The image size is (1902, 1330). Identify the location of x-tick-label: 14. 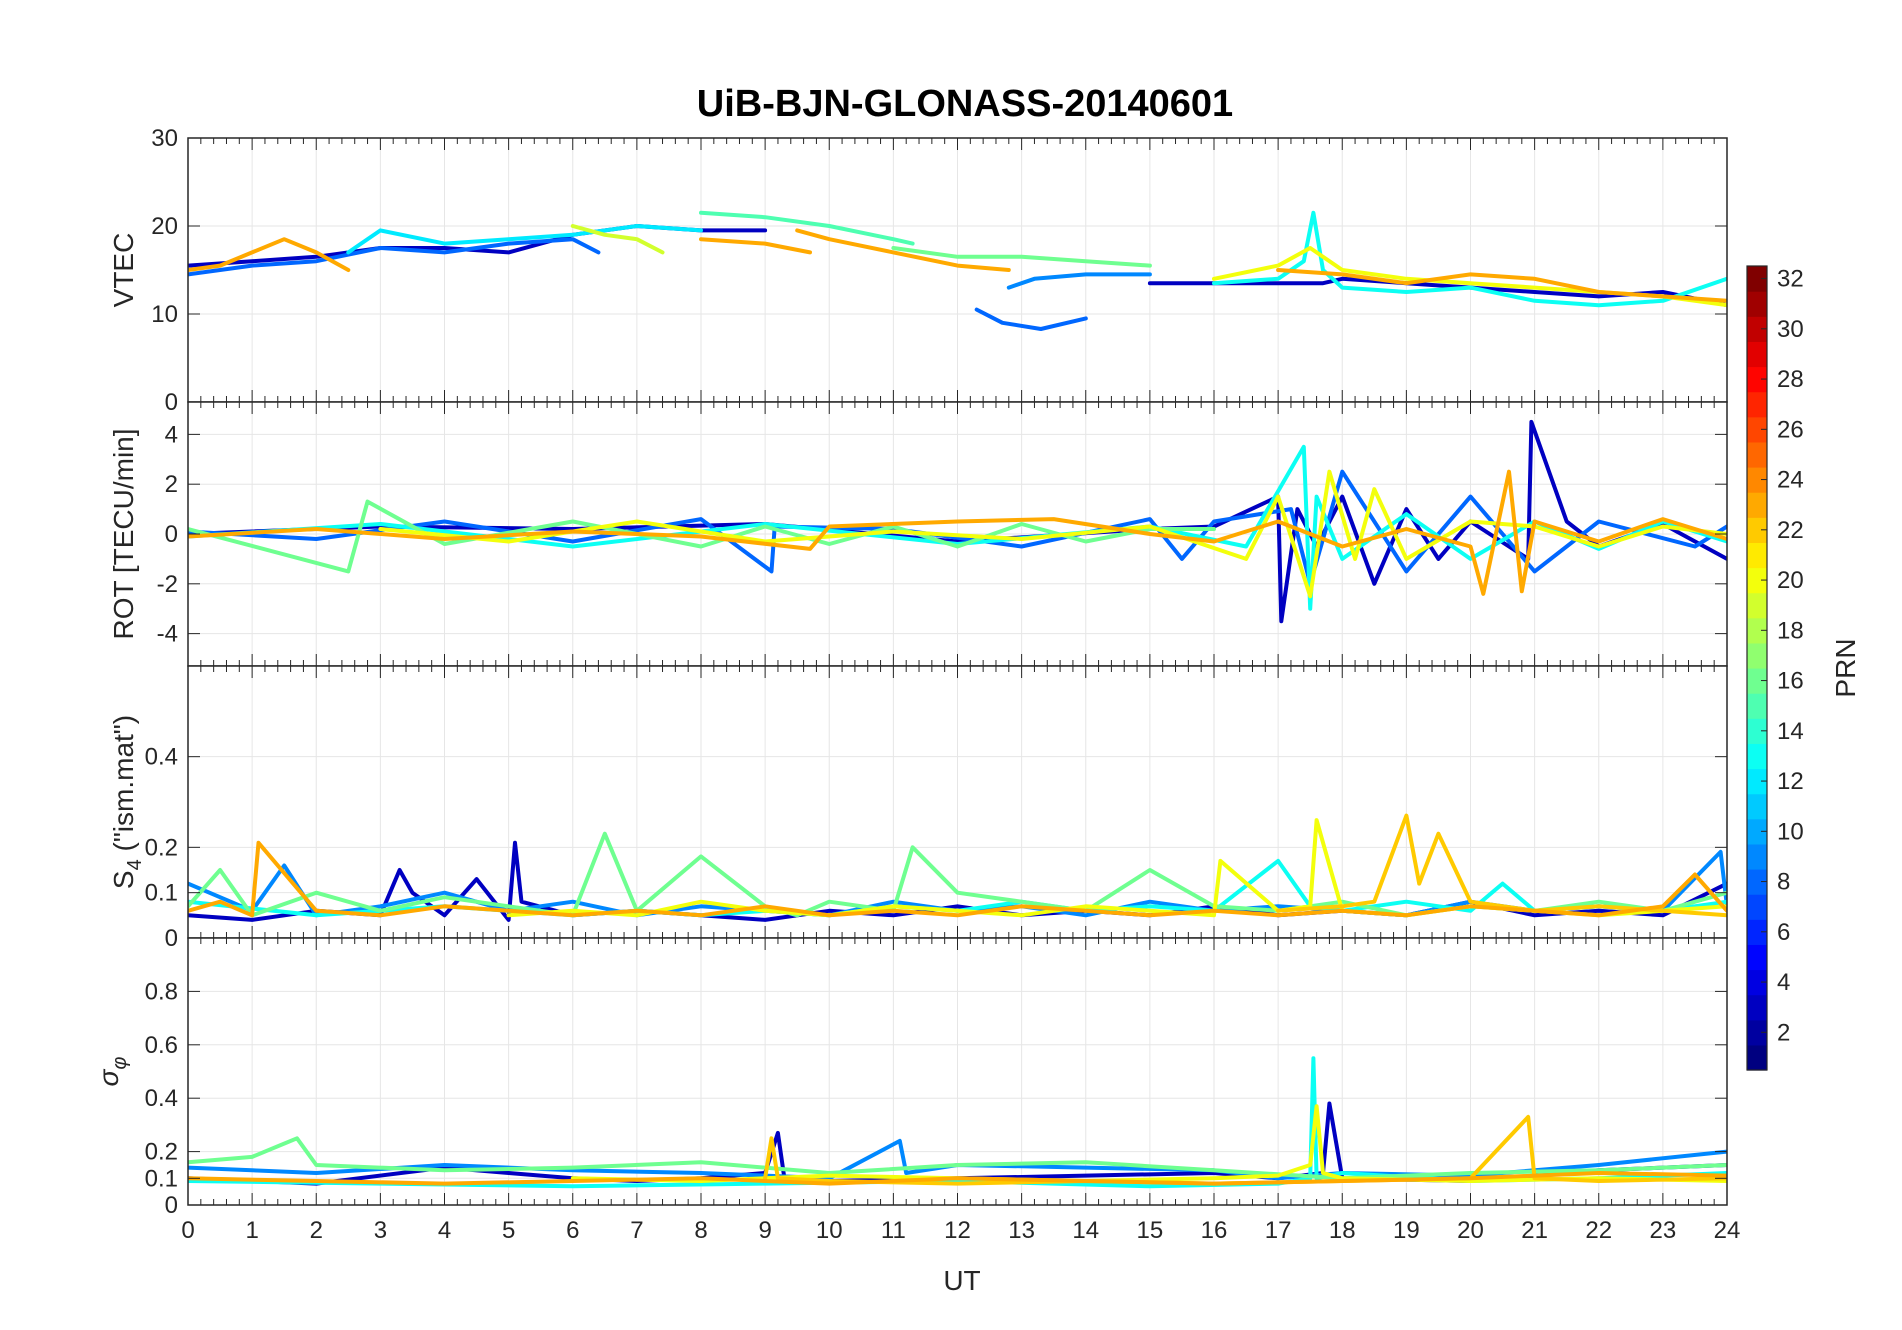
(1085, 1230).